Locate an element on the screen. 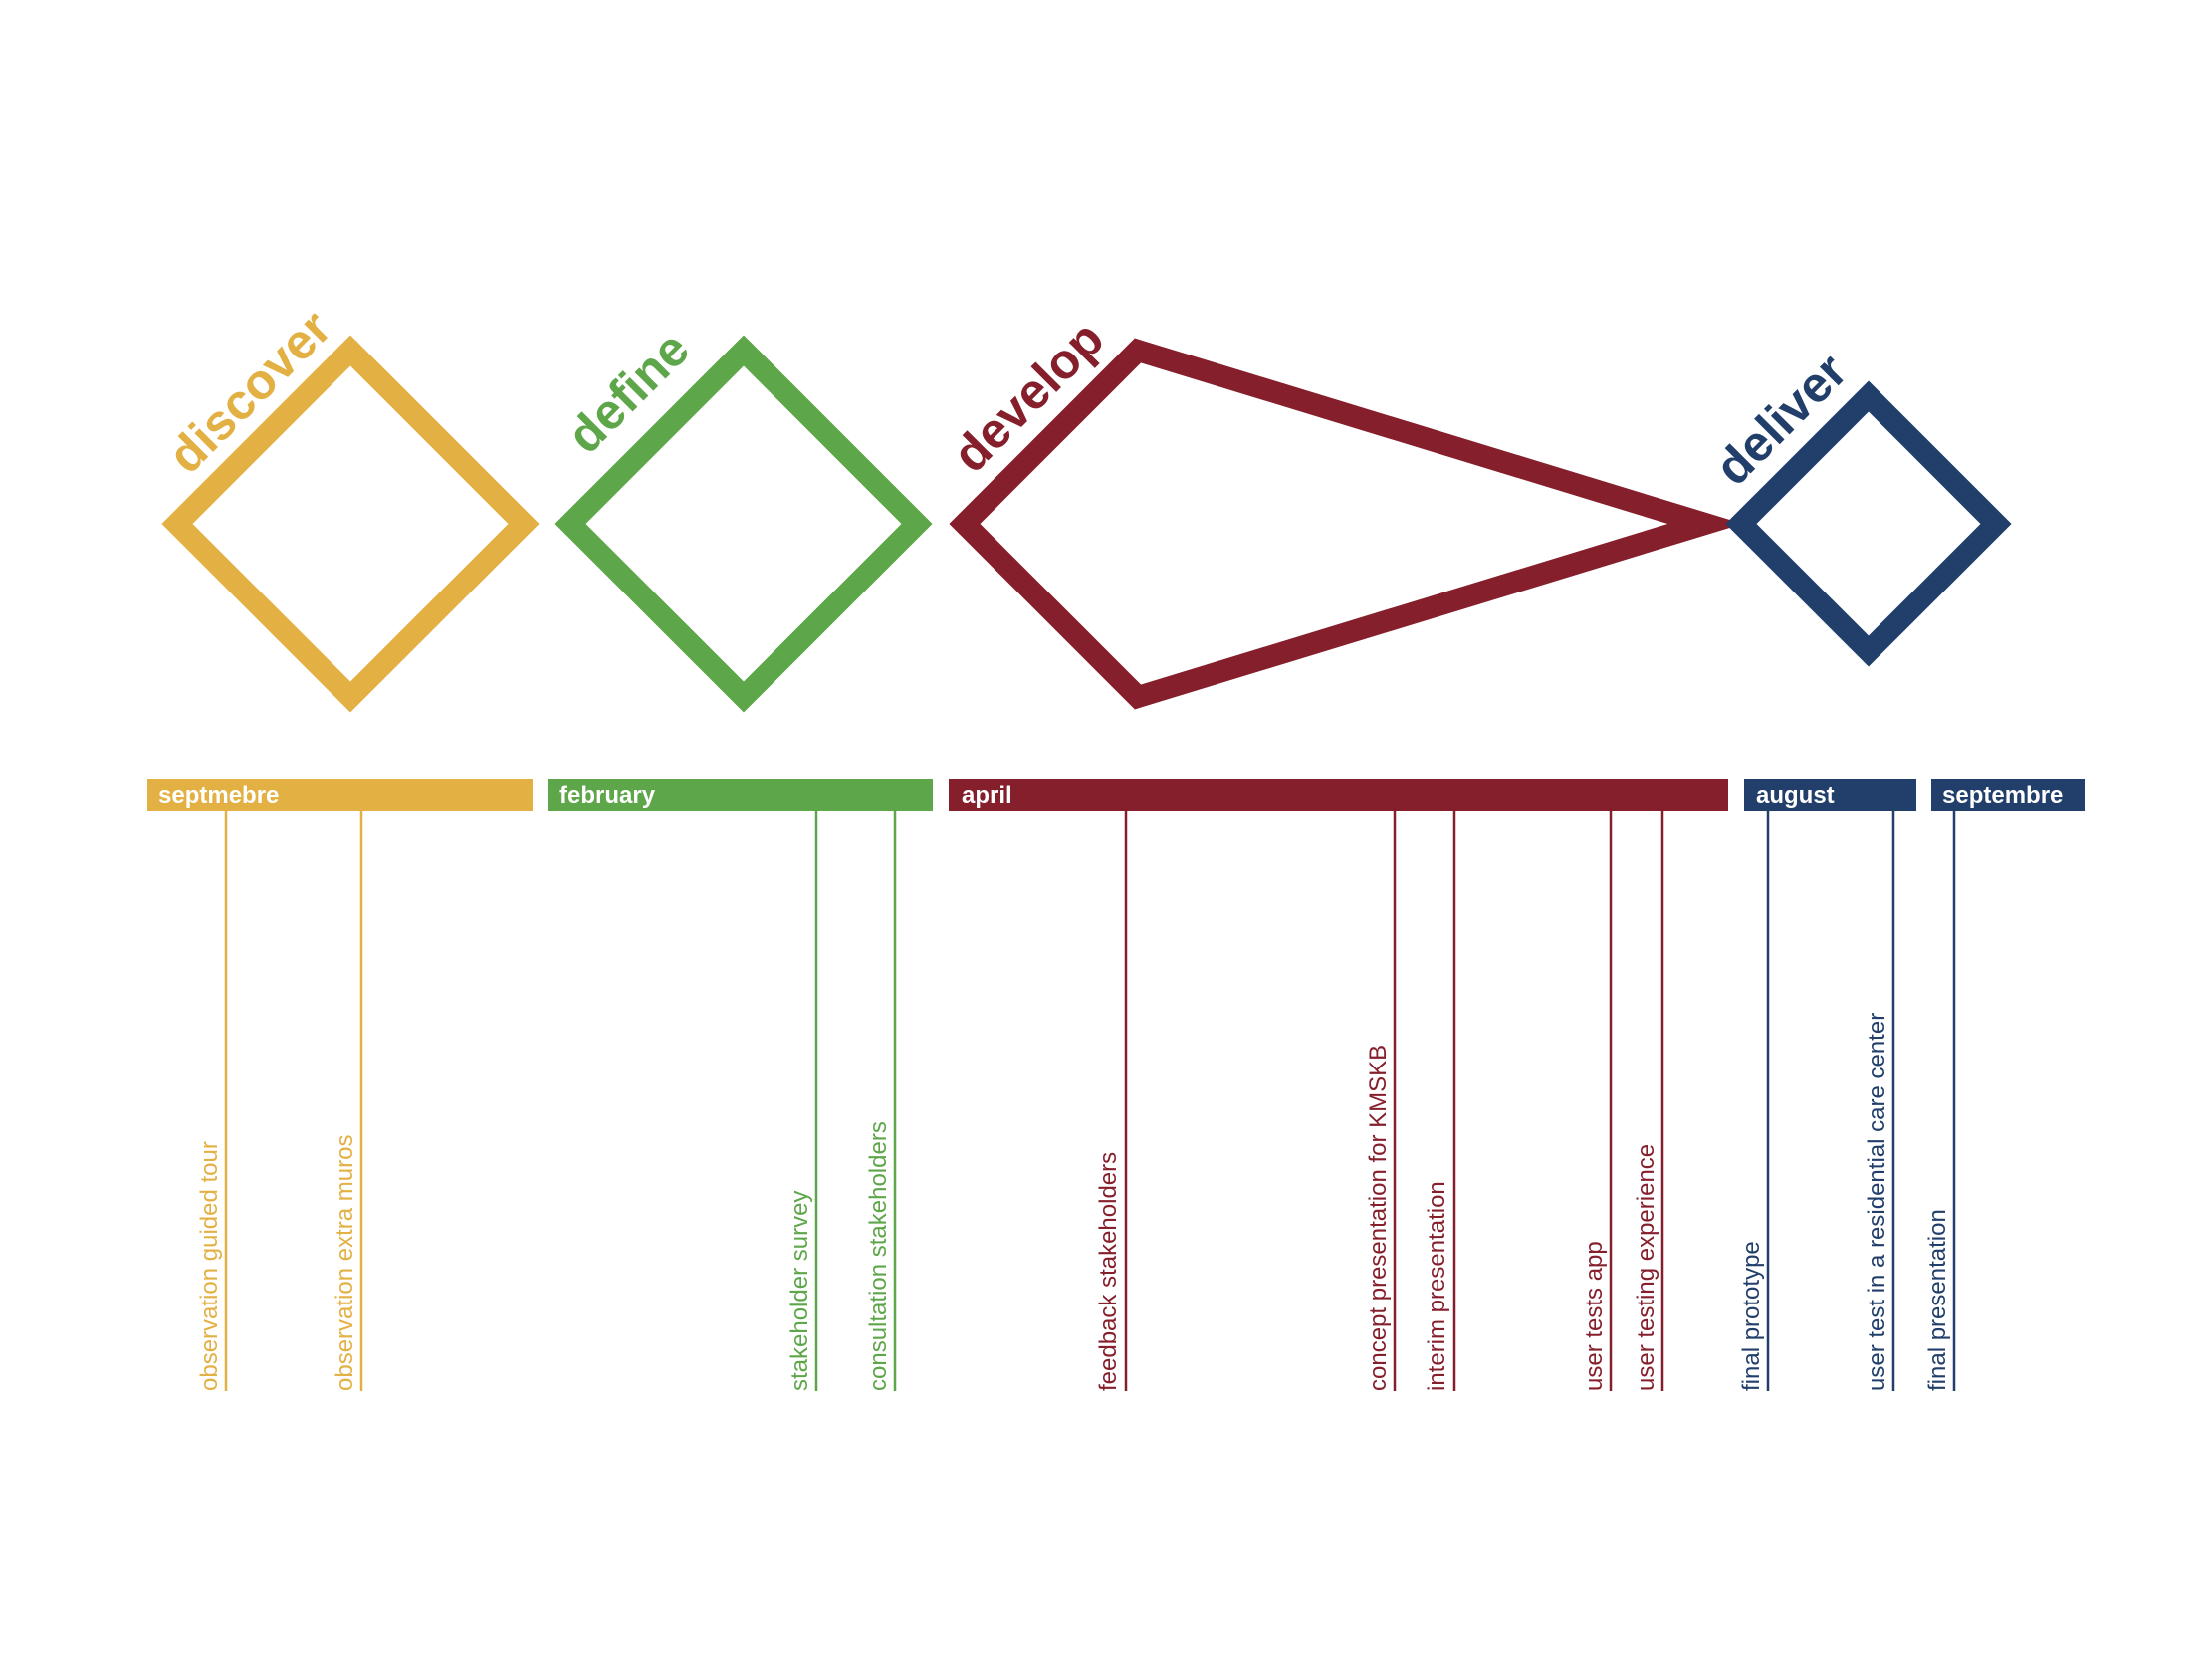  month-bar-august: august is located at coordinates (1830, 795).